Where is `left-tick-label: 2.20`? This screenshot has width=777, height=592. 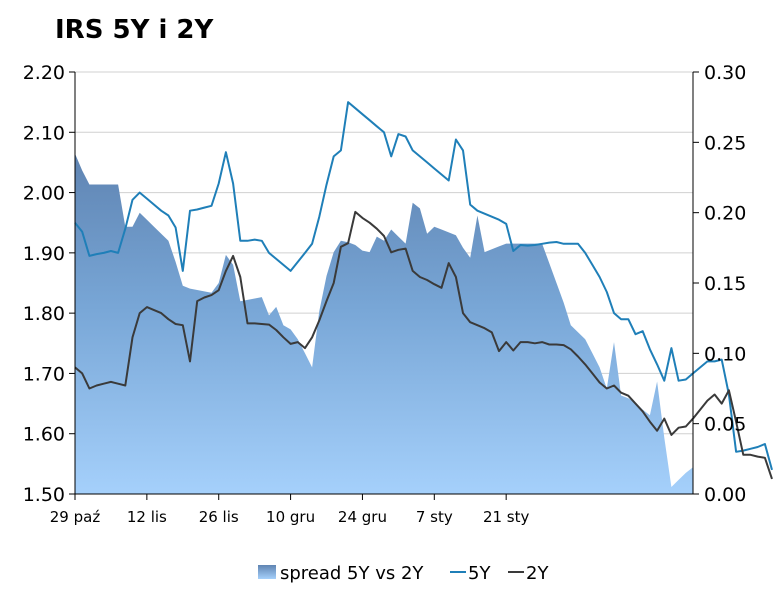
left-tick-label: 2.20 is located at coordinates (44, 73).